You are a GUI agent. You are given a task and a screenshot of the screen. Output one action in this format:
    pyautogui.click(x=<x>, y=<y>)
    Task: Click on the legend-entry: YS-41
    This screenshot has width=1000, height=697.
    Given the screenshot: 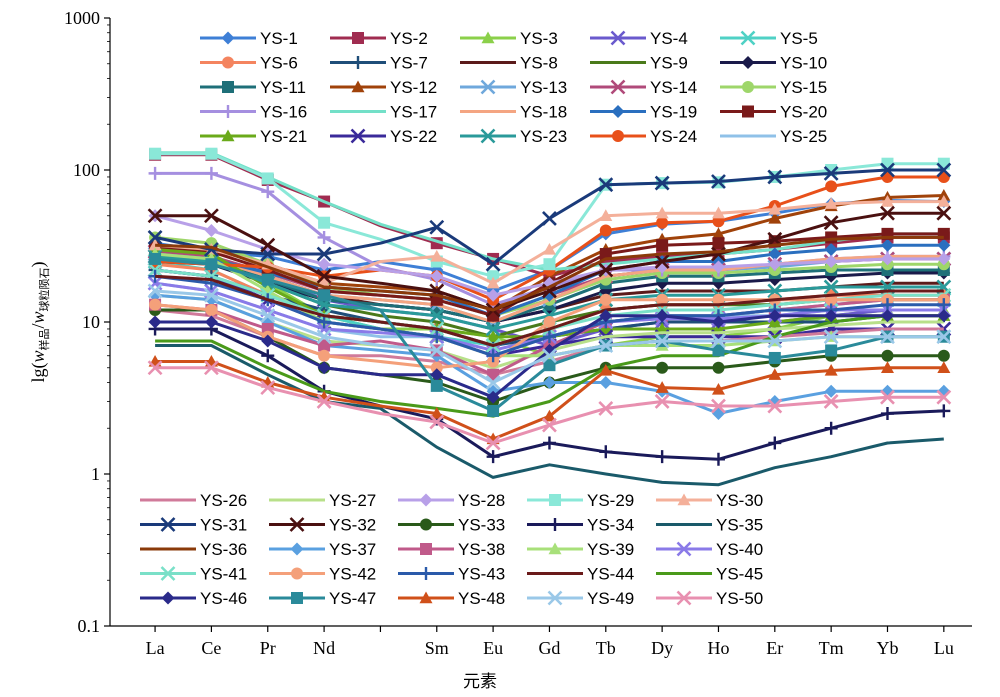 What is the action you would take?
    pyautogui.click(x=198, y=573)
    